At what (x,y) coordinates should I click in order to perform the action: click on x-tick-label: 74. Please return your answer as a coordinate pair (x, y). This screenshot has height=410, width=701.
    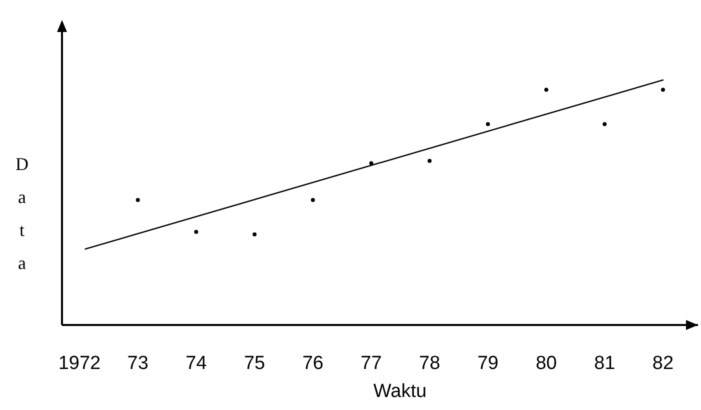
    Looking at the image, I should click on (197, 363).